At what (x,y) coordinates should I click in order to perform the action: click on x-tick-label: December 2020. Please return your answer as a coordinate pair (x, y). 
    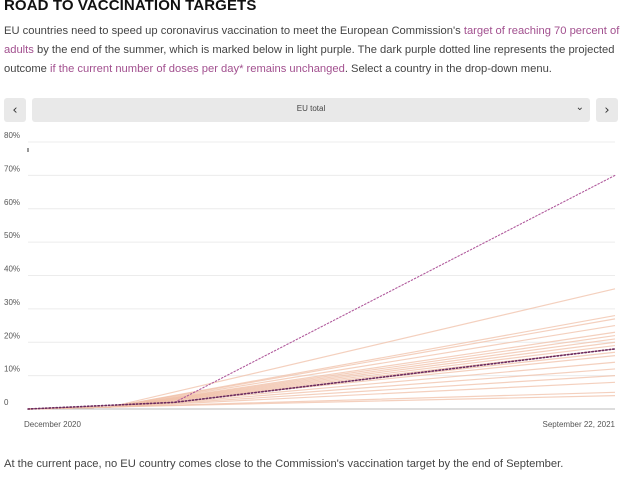
    Looking at the image, I should click on (52, 424).